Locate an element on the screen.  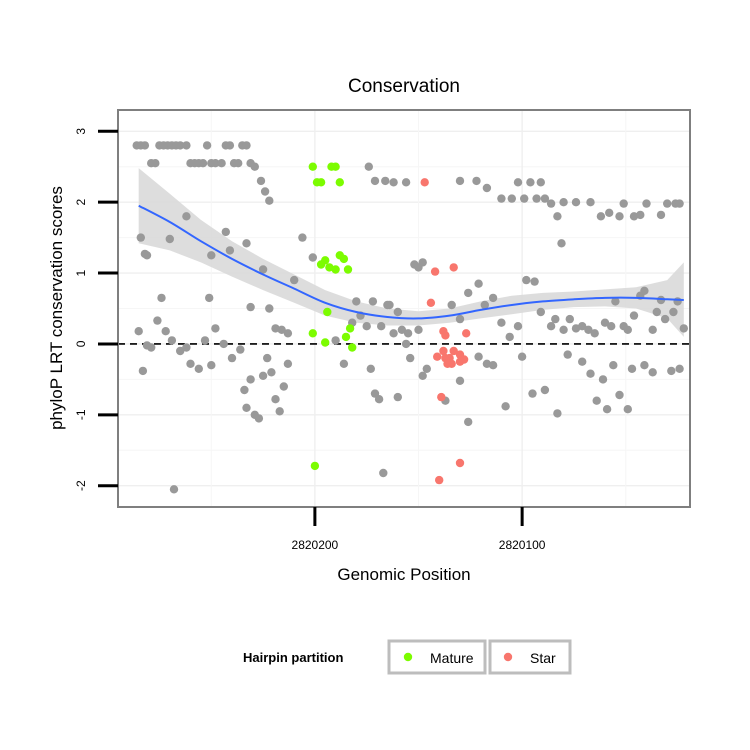
legend-entry-star: Star is located at coordinates (530, 657).